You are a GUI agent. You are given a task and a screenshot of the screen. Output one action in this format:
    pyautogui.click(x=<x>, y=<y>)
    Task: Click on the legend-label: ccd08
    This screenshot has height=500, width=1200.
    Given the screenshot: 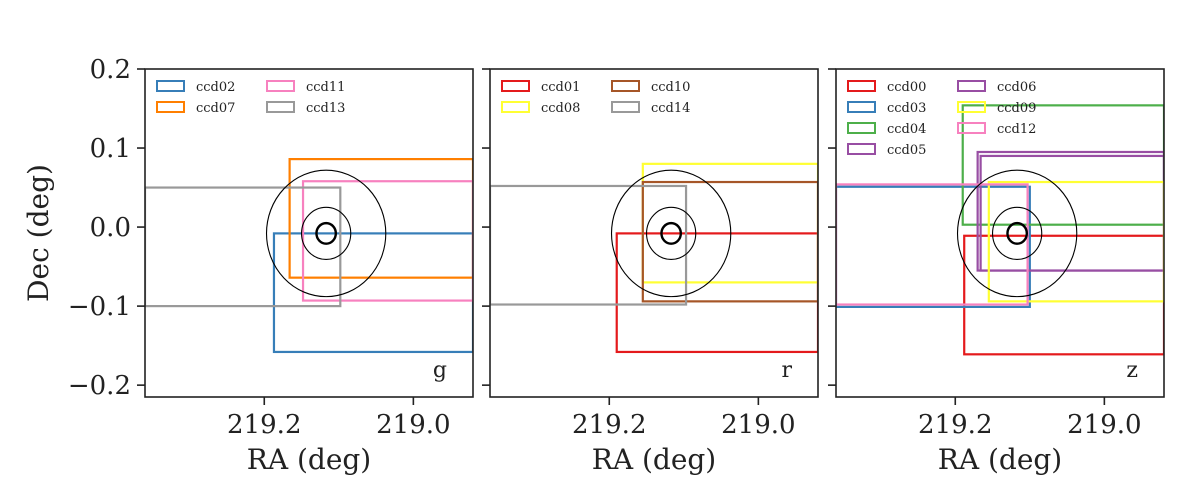 What is the action you would take?
    pyautogui.click(x=560, y=108)
    